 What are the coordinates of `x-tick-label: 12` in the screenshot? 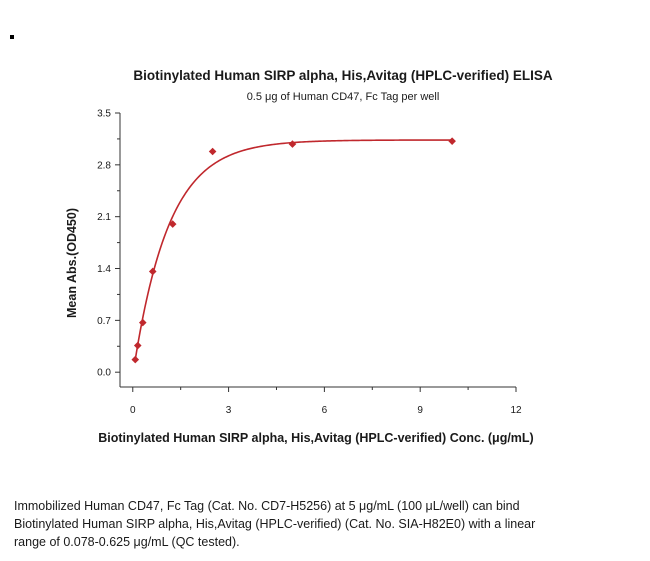 It's located at (516, 410).